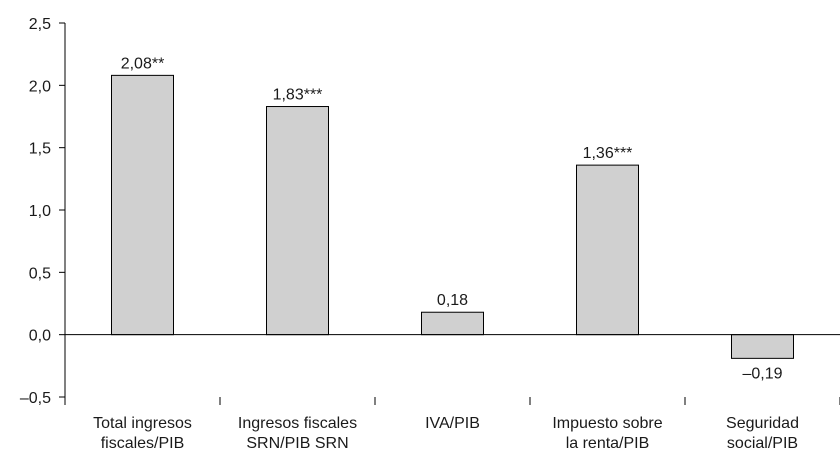 The width and height of the screenshot is (840, 469). I want to click on data-label: 1,36***, so click(608, 153).